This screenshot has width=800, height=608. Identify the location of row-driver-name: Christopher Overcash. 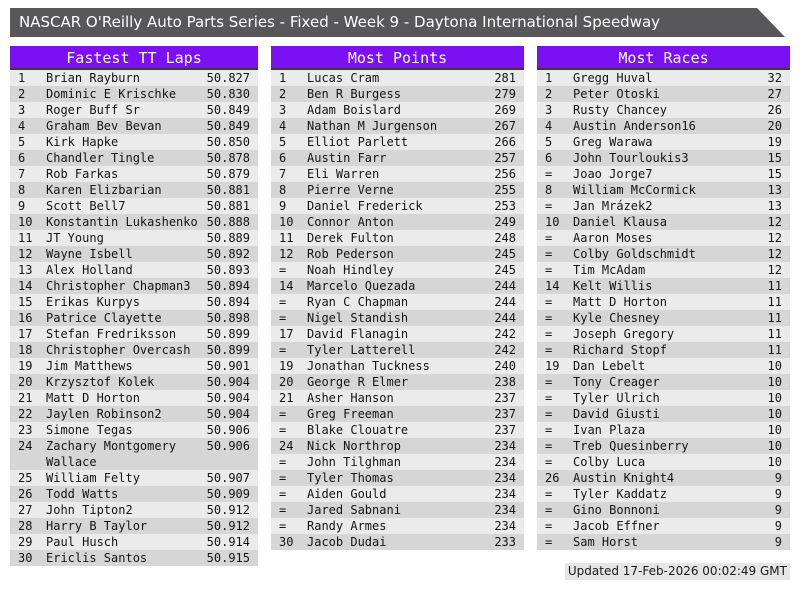
(118, 350).